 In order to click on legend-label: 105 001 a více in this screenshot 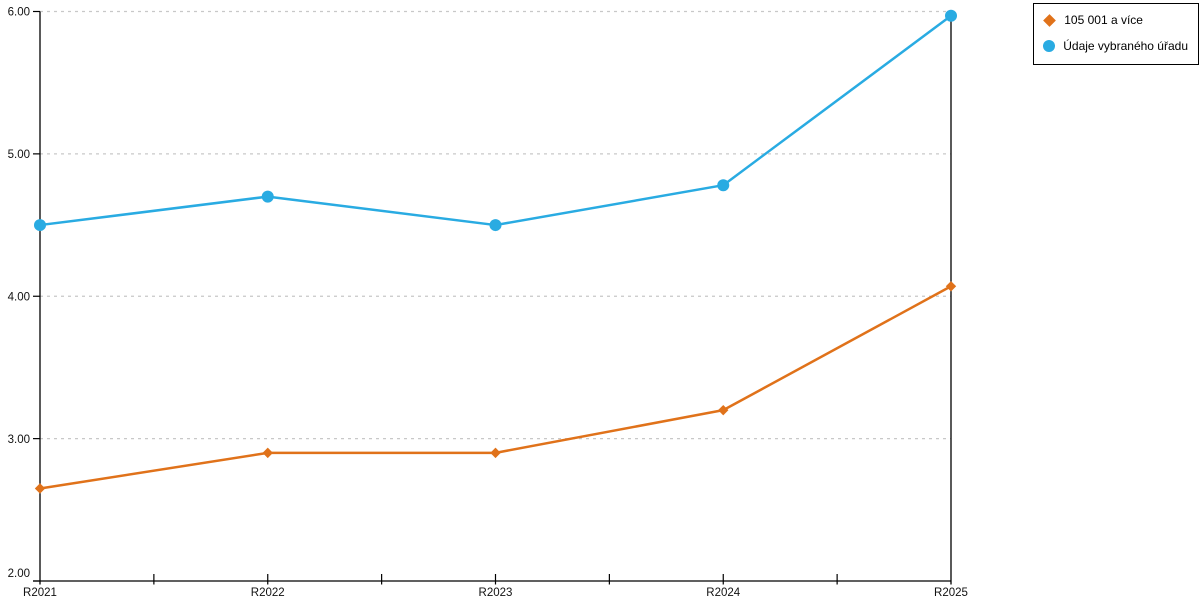, I will do `click(1103, 20)`.